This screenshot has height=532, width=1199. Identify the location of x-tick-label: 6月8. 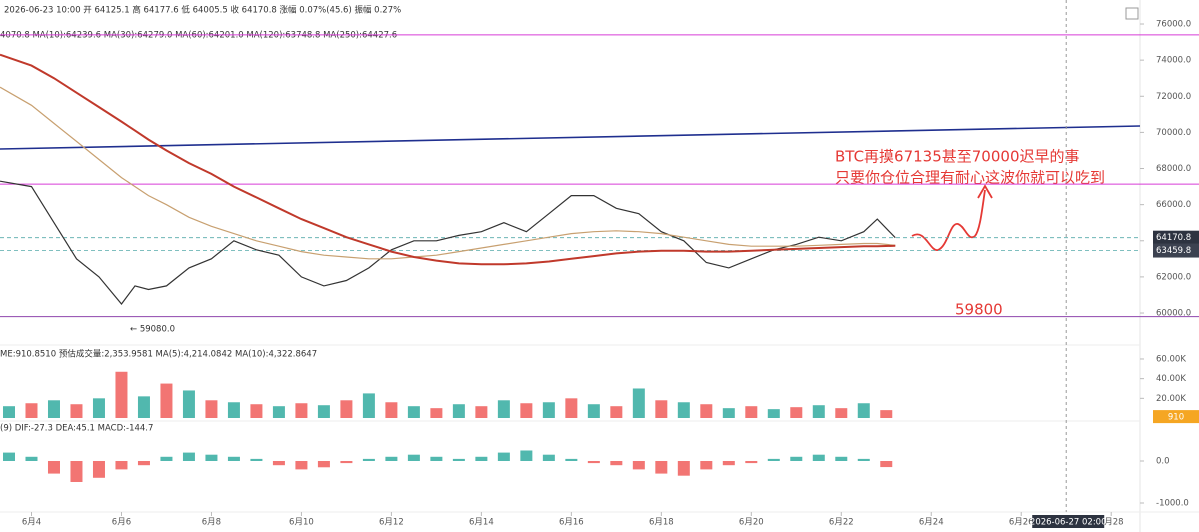
(211, 523).